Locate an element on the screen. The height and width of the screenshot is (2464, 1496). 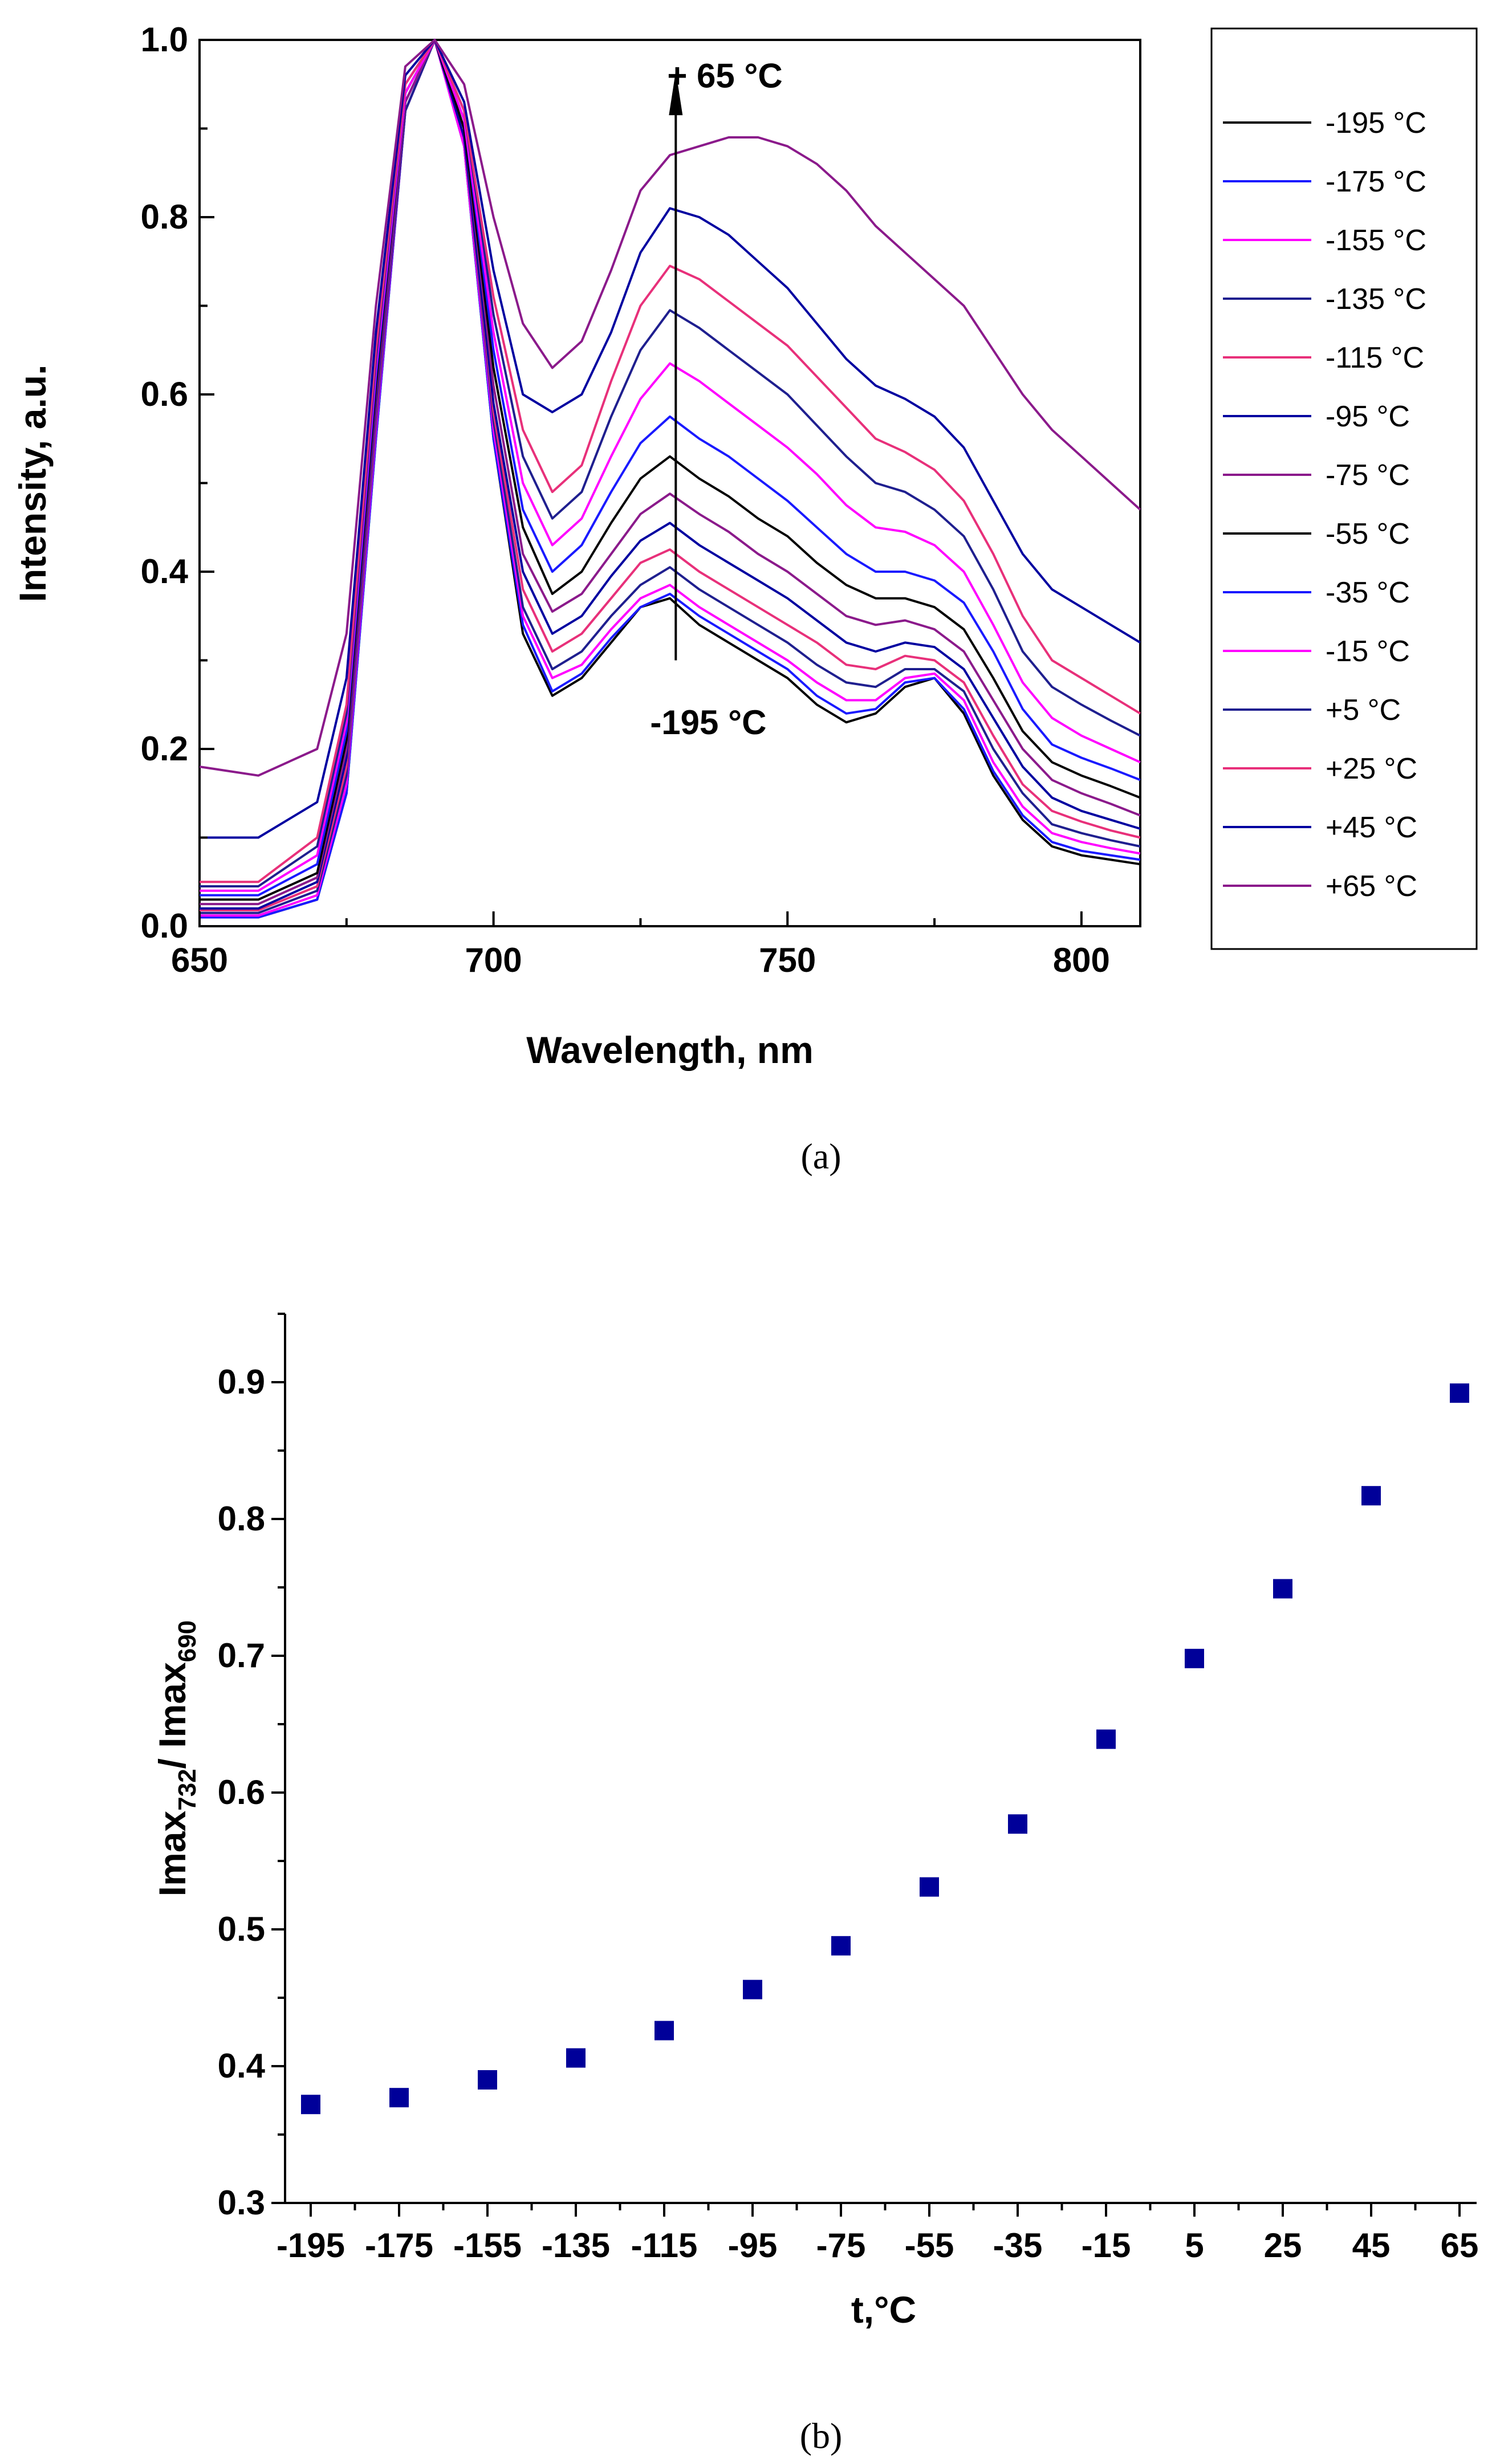
panel-b-y-axis-label: Imax732/ Imax690 is located at coordinates (176, 1758).